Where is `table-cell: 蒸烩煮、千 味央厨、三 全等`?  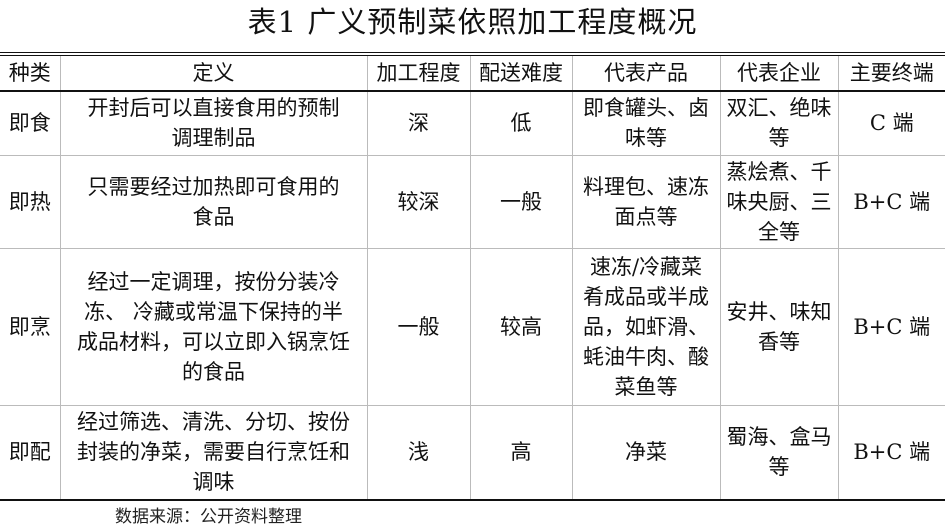
table-cell: 蒸烩煮、千 味央厨、三 全等 is located at coordinates (779, 202).